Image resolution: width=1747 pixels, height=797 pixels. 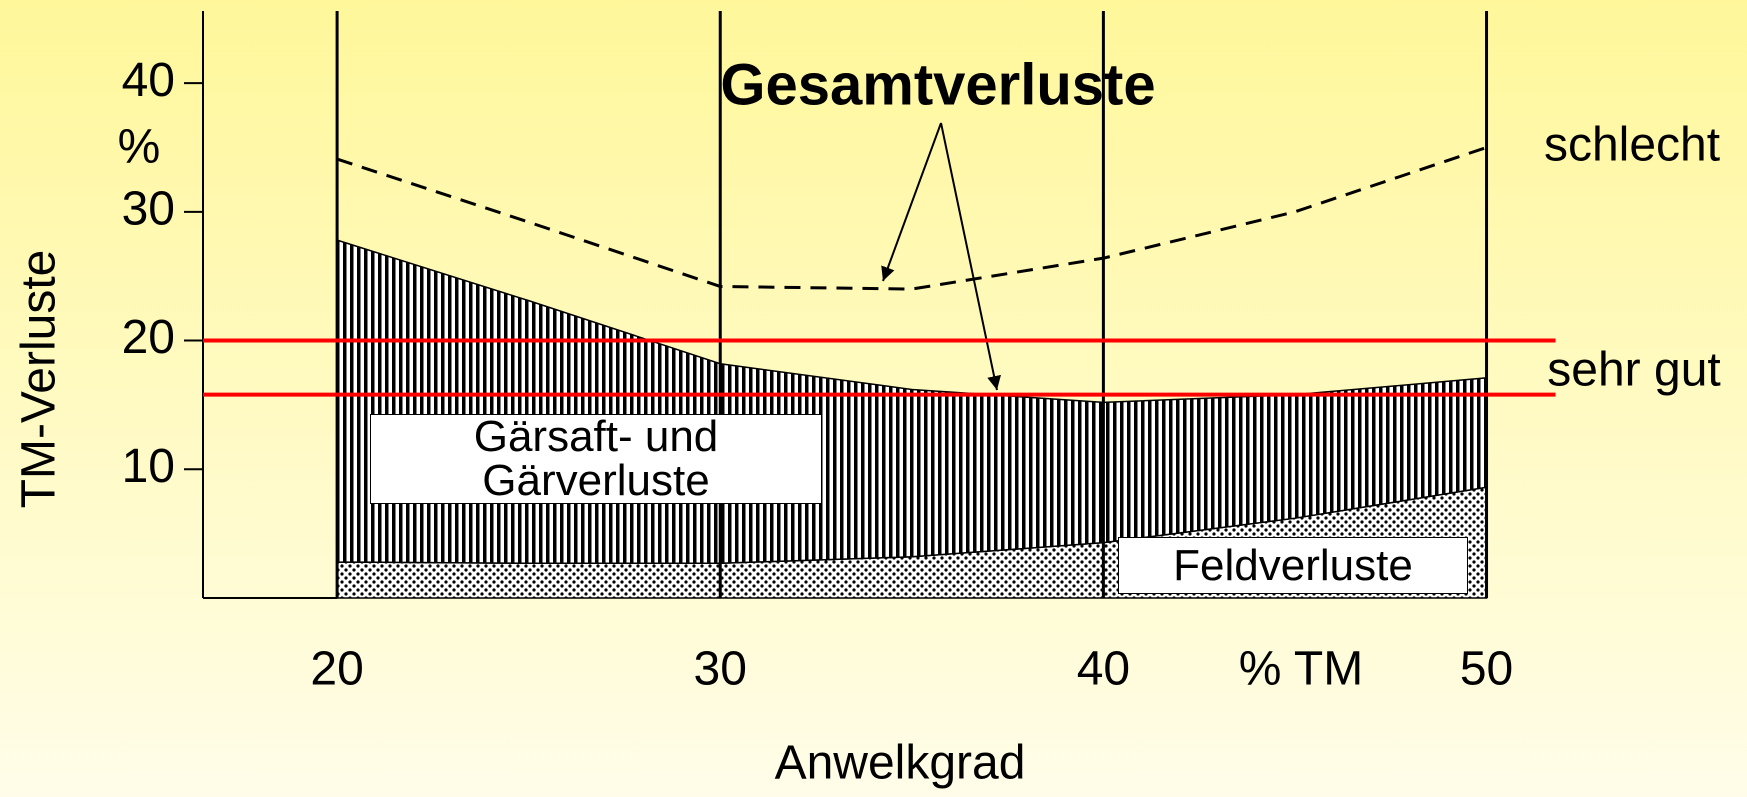 I want to click on chart-title: Gesamtverluste, so click(x=937, y=84).